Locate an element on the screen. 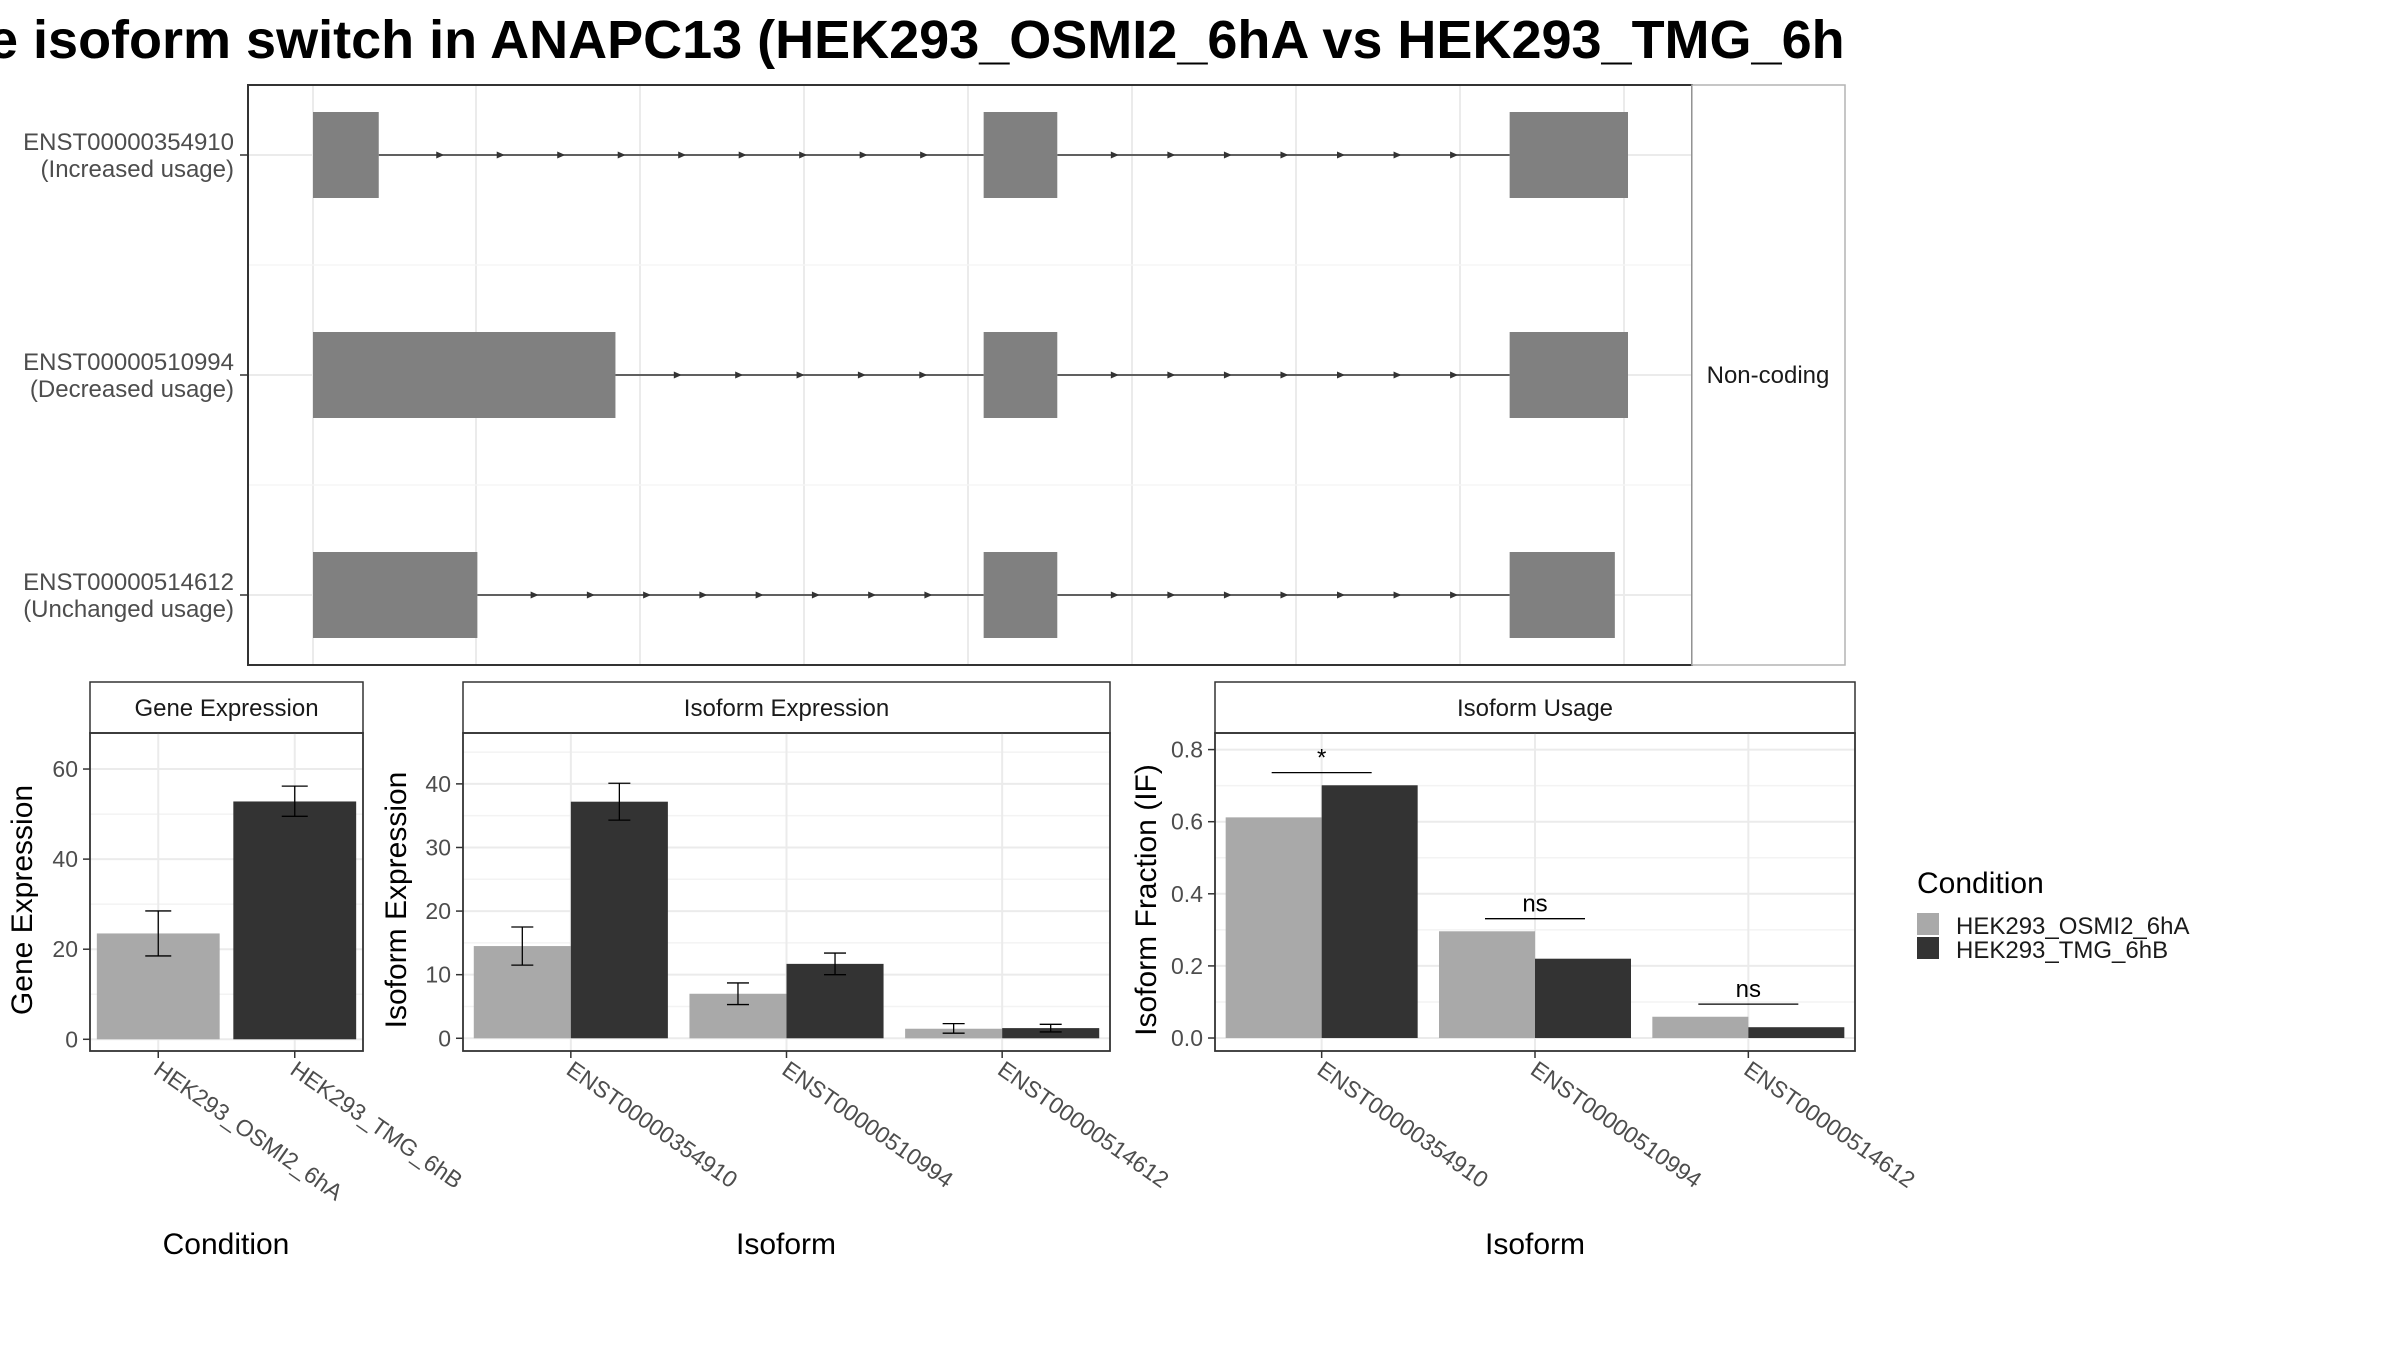  facet-label-noncoding: Non-coding is located at coordinates (1768, 375).